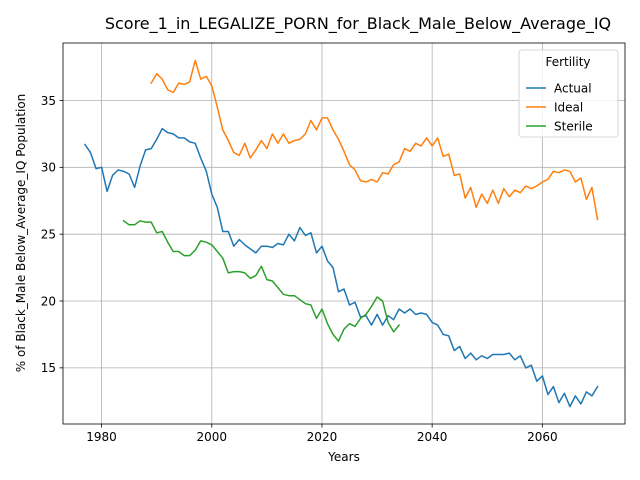 This screenshot has height=480, width=640. I want to click on x-tick-label: 2000, so click(211, 437).